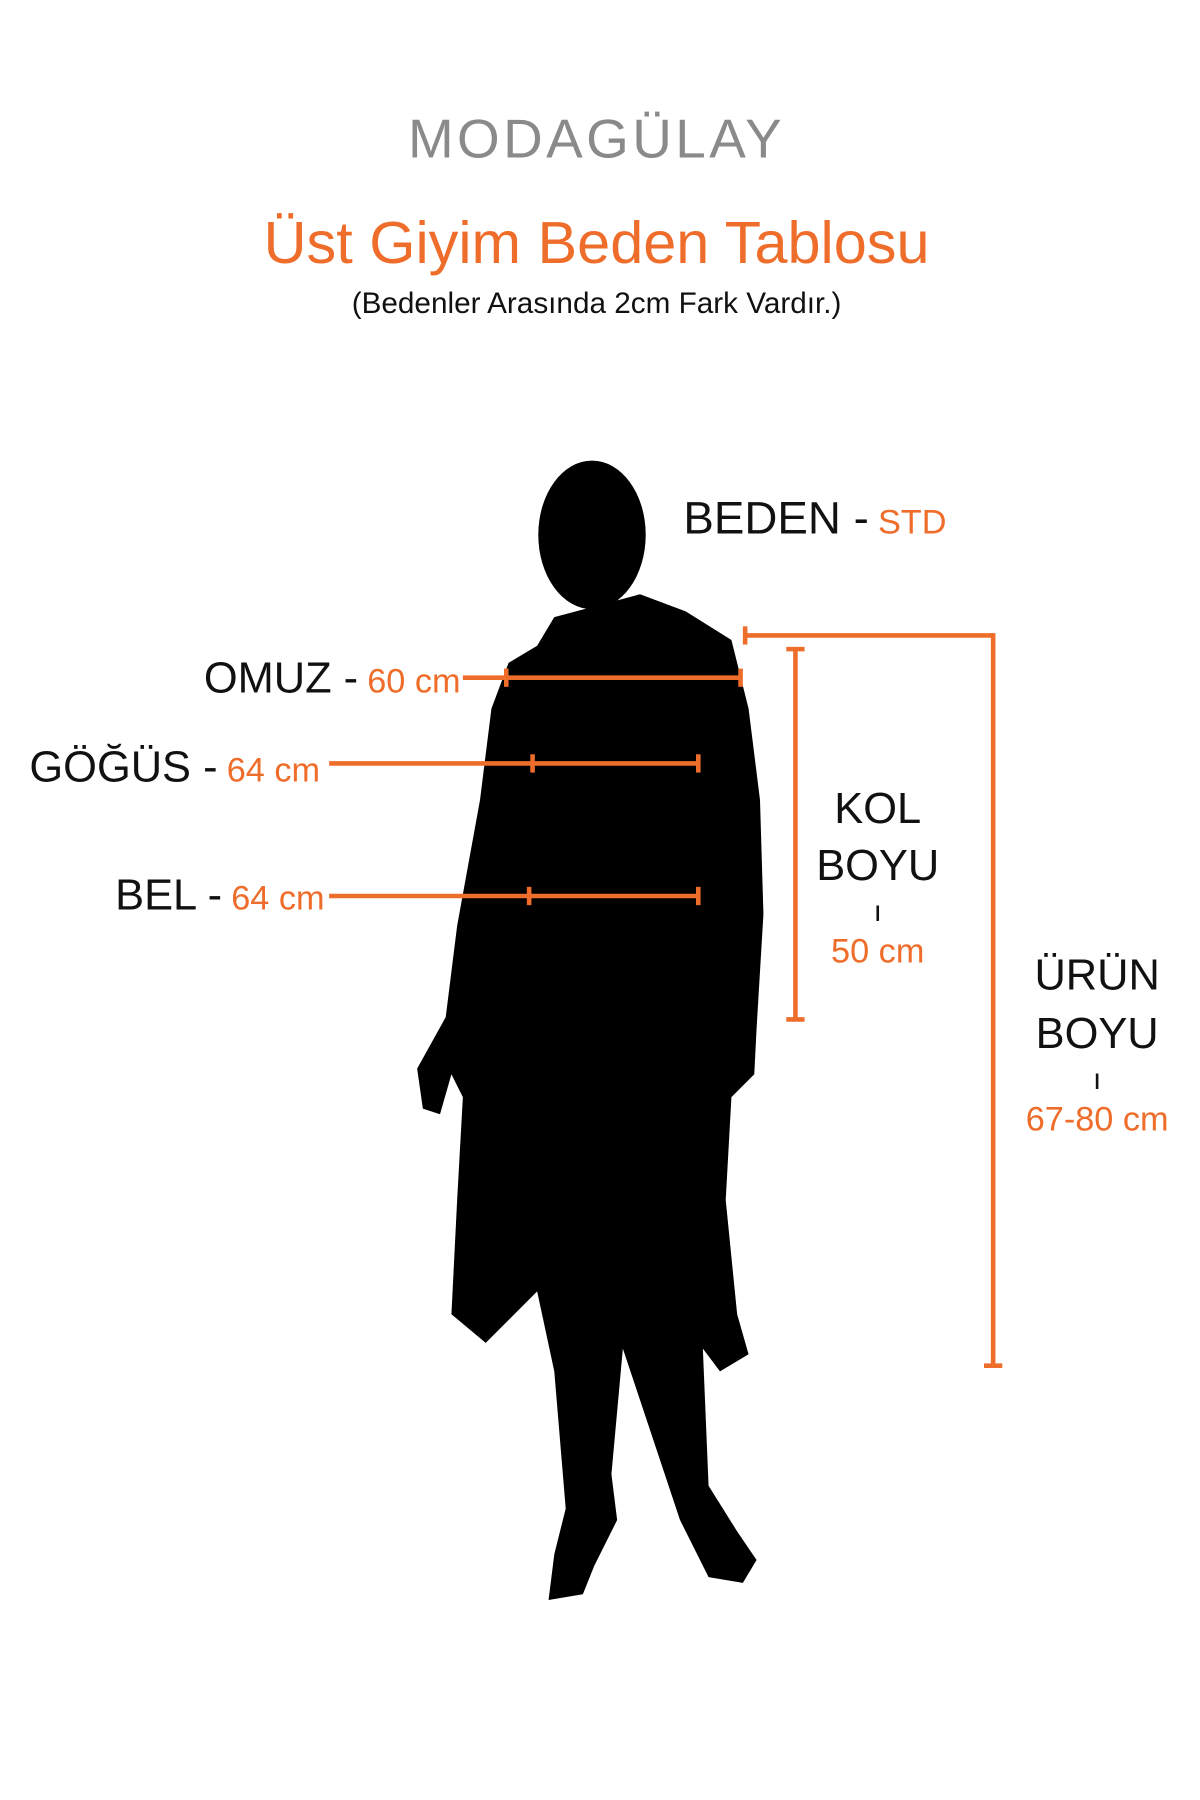 This screenshot has height=1800, width=1200. What do you see at coordinates (877, 809) in the screenshot?
I see `svg-text: KOL` at bounding box center [877, 809].